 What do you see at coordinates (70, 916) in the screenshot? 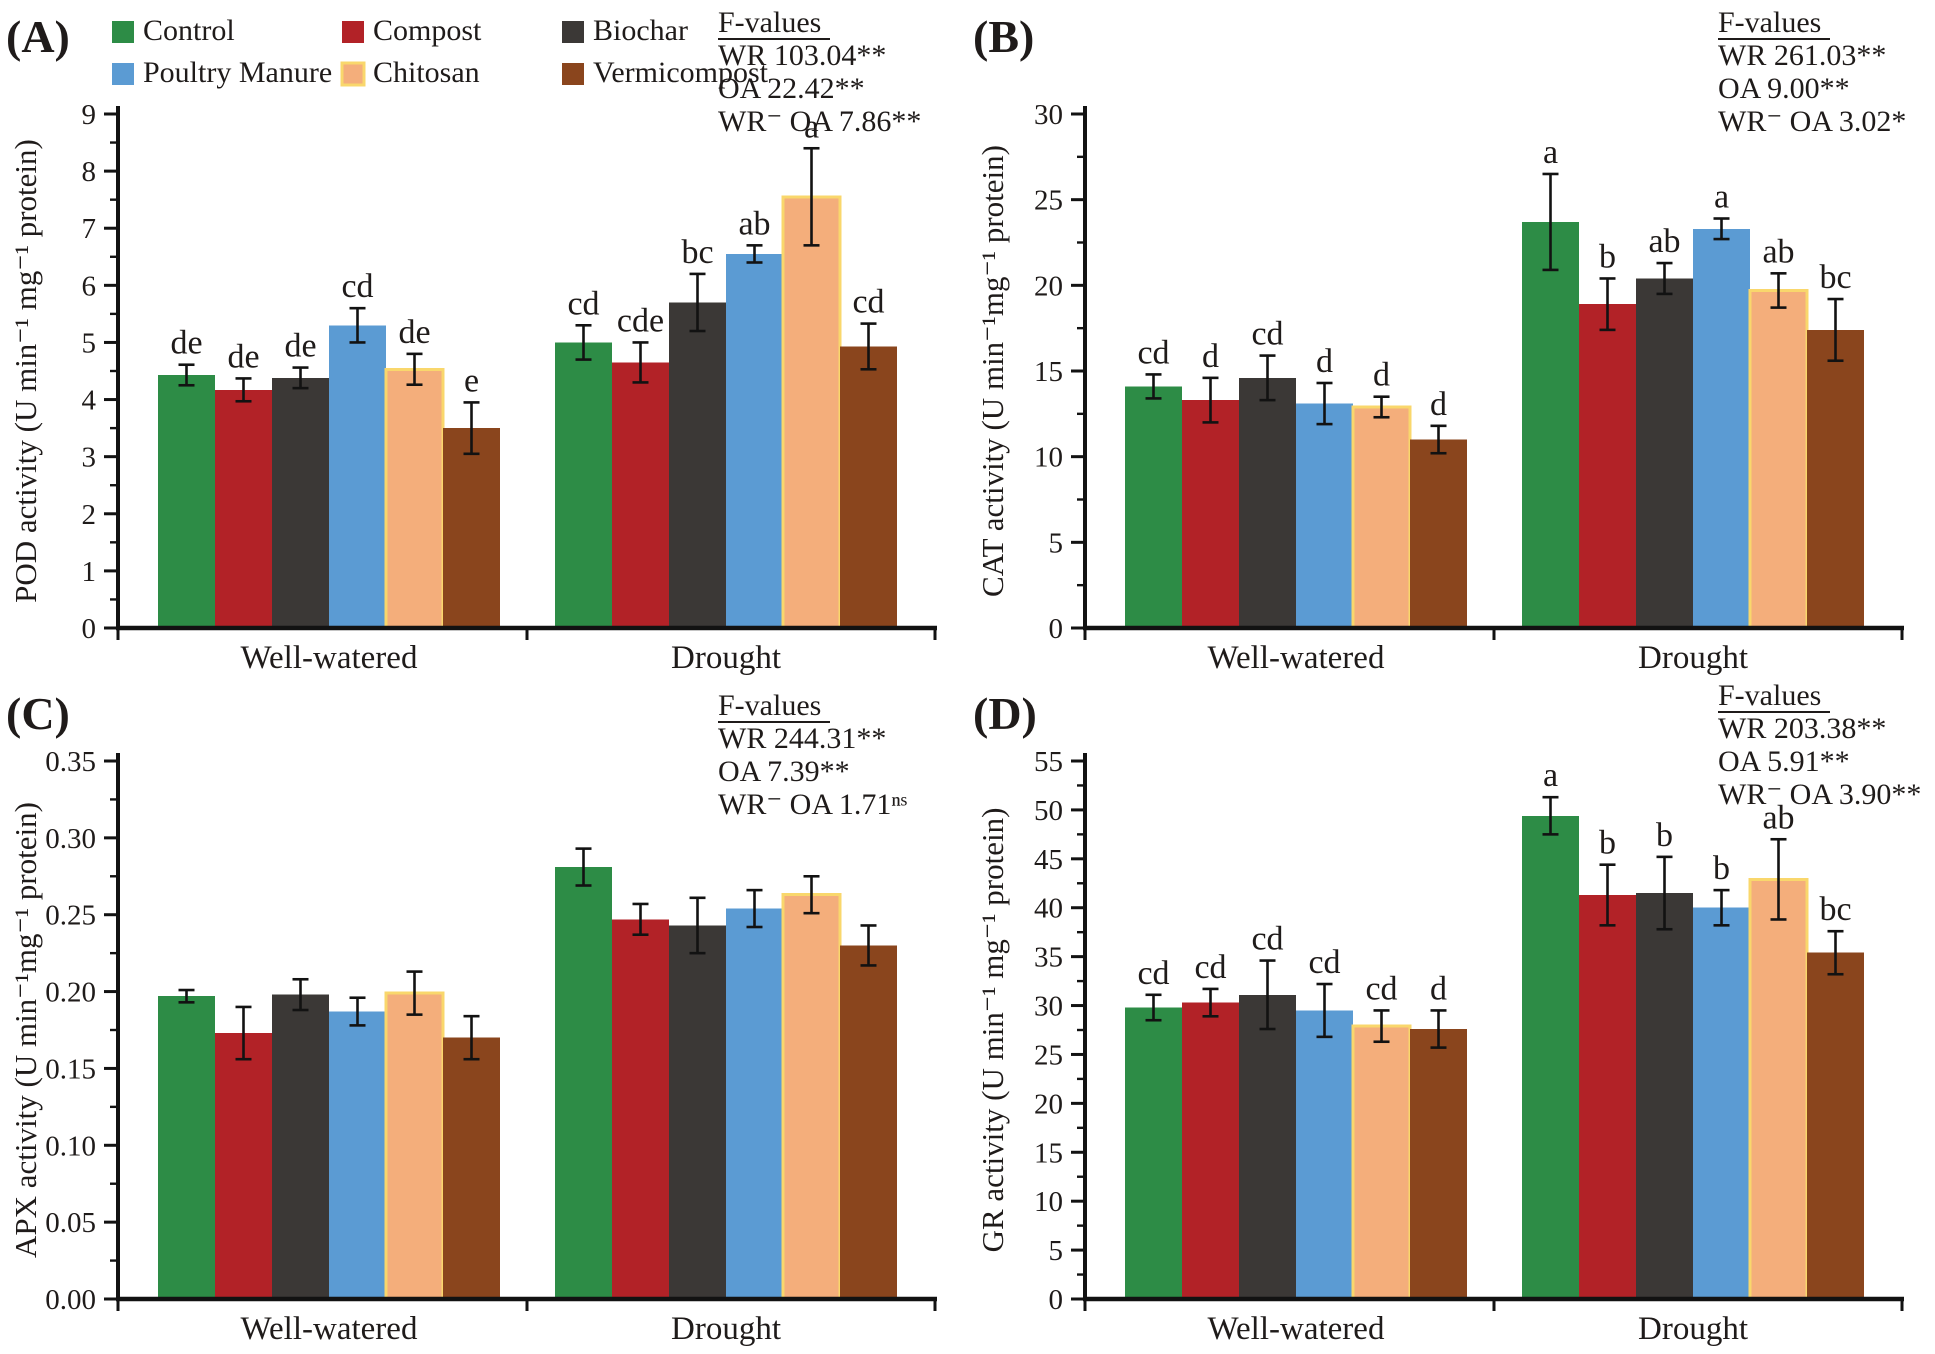
I see `y-tick-label: 0.25` at bounding box center [70, 916].